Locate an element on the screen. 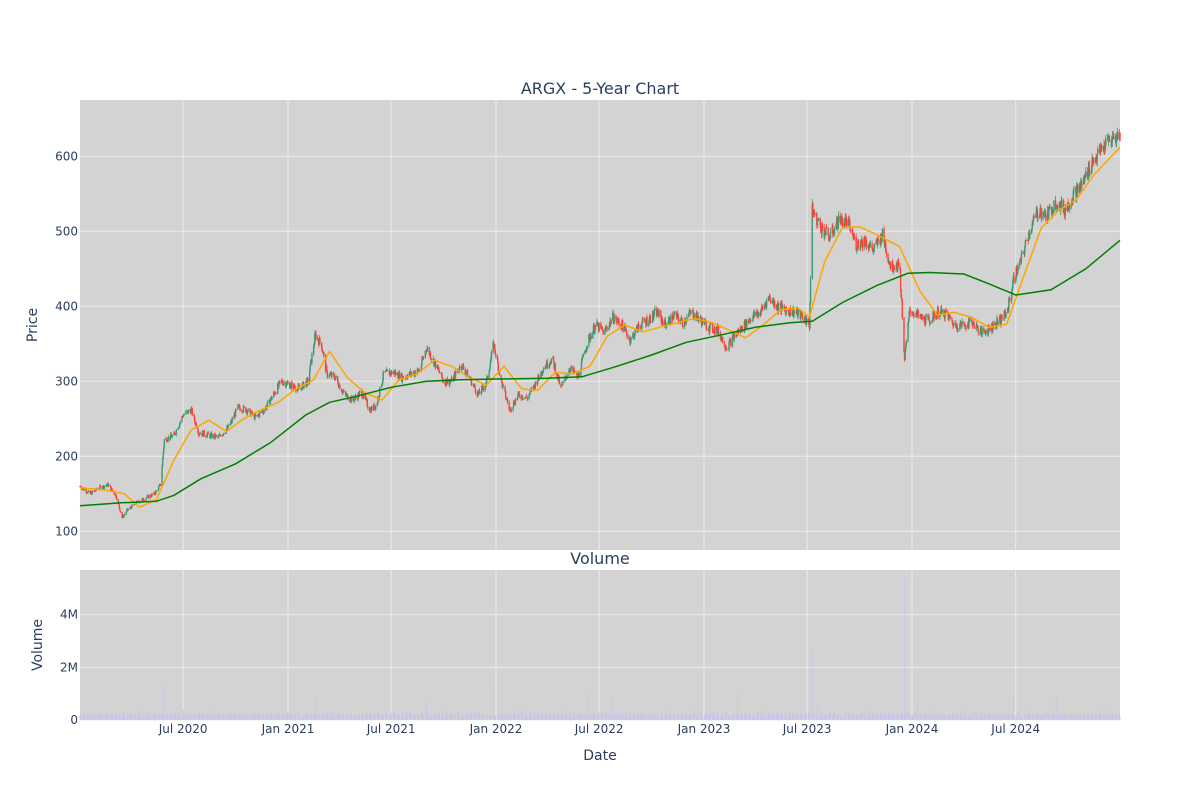 The height and width of the screenshot is (800, 1200). x-tick-label: Jul 2022 is located at coordinates (599, 729).